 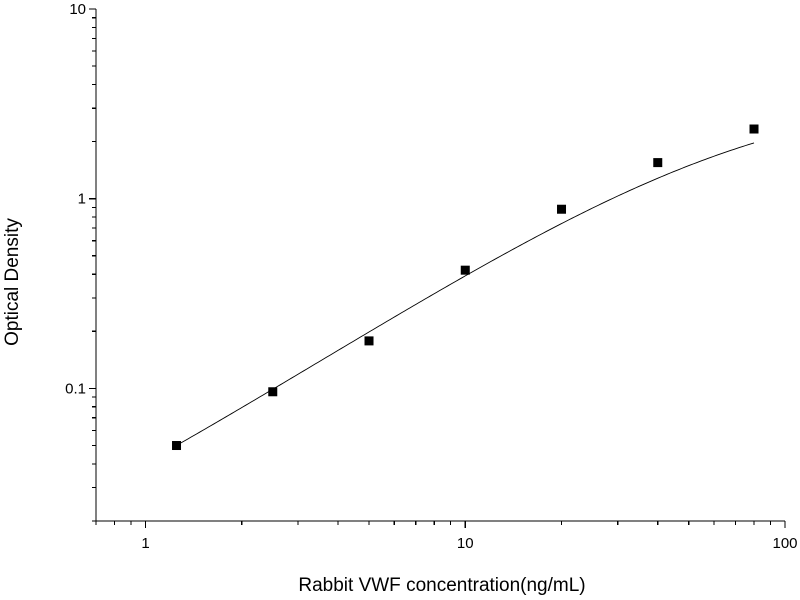 What do you see at coordinates (82, 199) in the screenshot?
I see `y-tick-label: 1` at bounding box center [82, 199].